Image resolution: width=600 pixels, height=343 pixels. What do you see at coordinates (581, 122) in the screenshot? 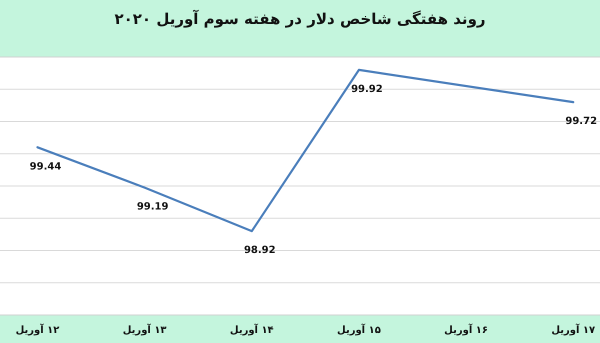
I see `data-label: 99.72` at bounding box center [581, 122].